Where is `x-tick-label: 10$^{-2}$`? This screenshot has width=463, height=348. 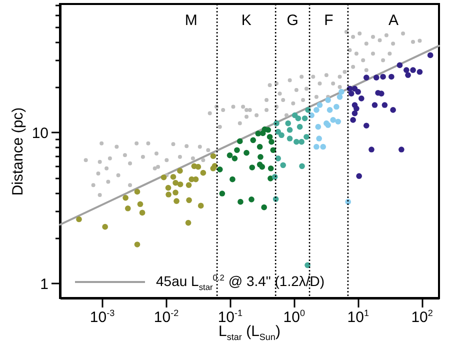
x-tick-label: 10$^{-2}$ is located at coordinates (166, 317).